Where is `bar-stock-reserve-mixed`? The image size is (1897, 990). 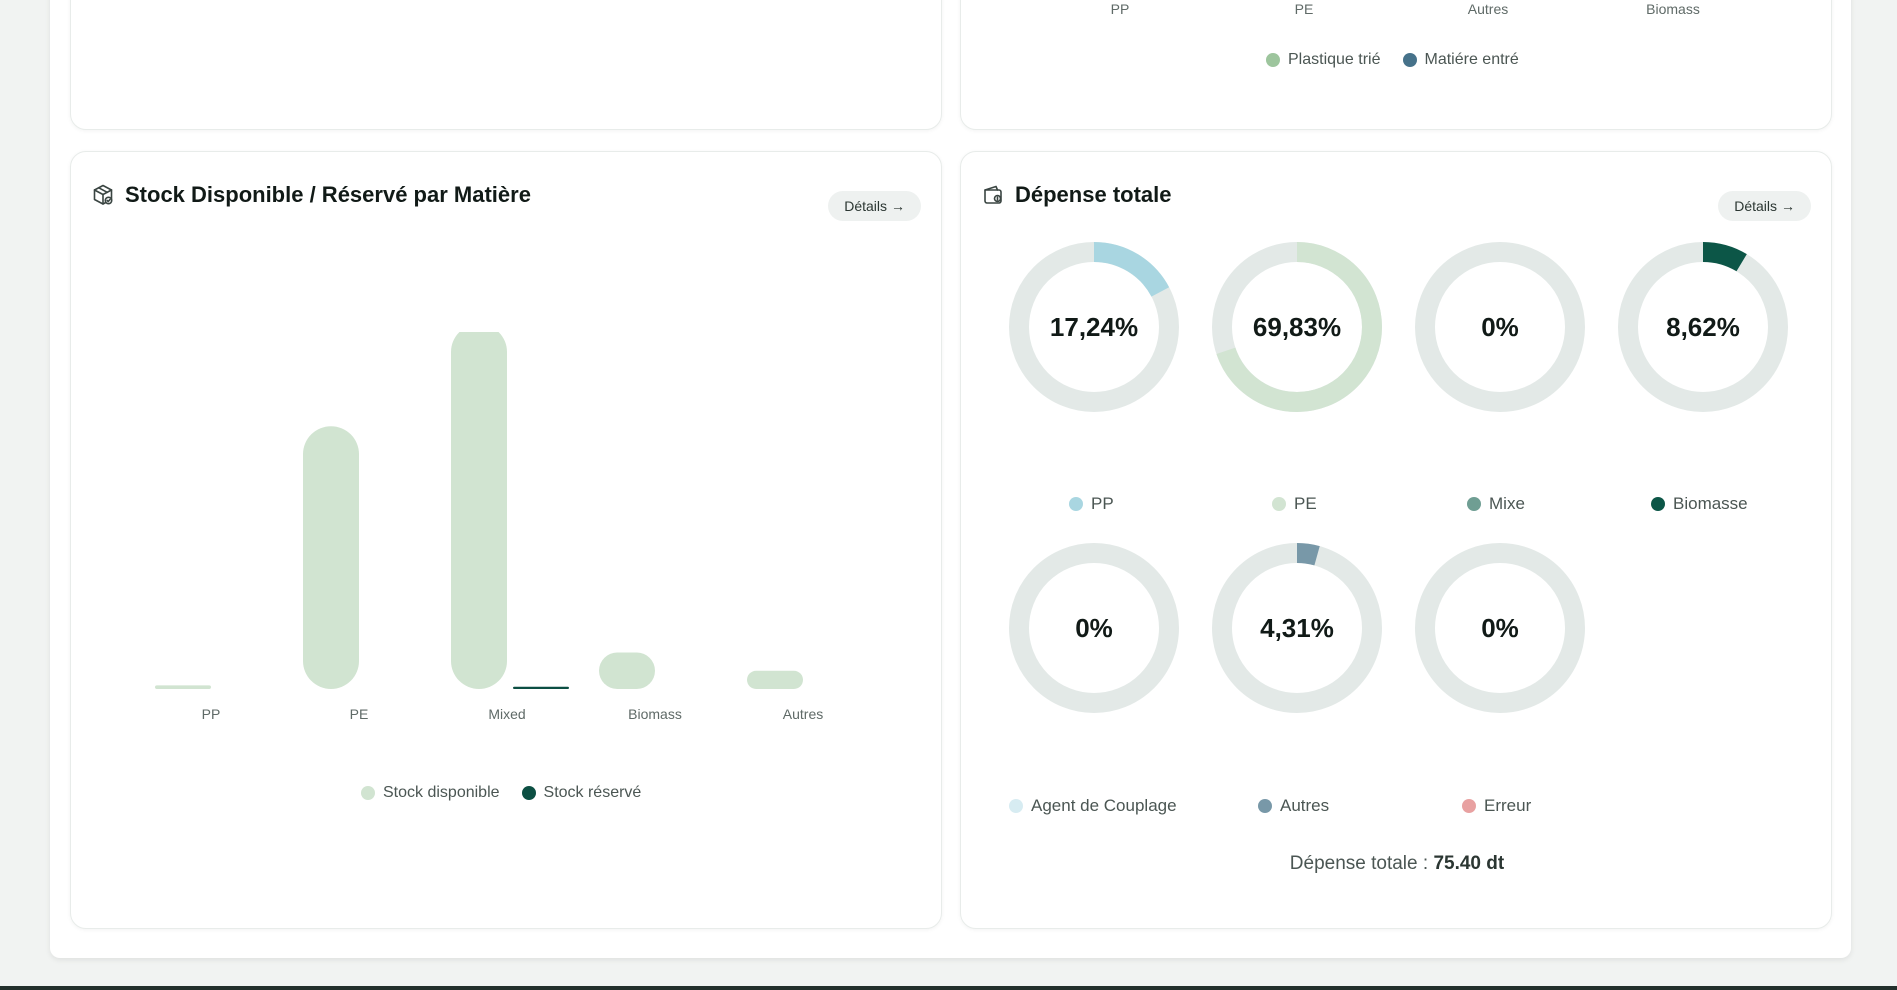
bar-stock-reserve-mixed is located at coordinates (541, 687).